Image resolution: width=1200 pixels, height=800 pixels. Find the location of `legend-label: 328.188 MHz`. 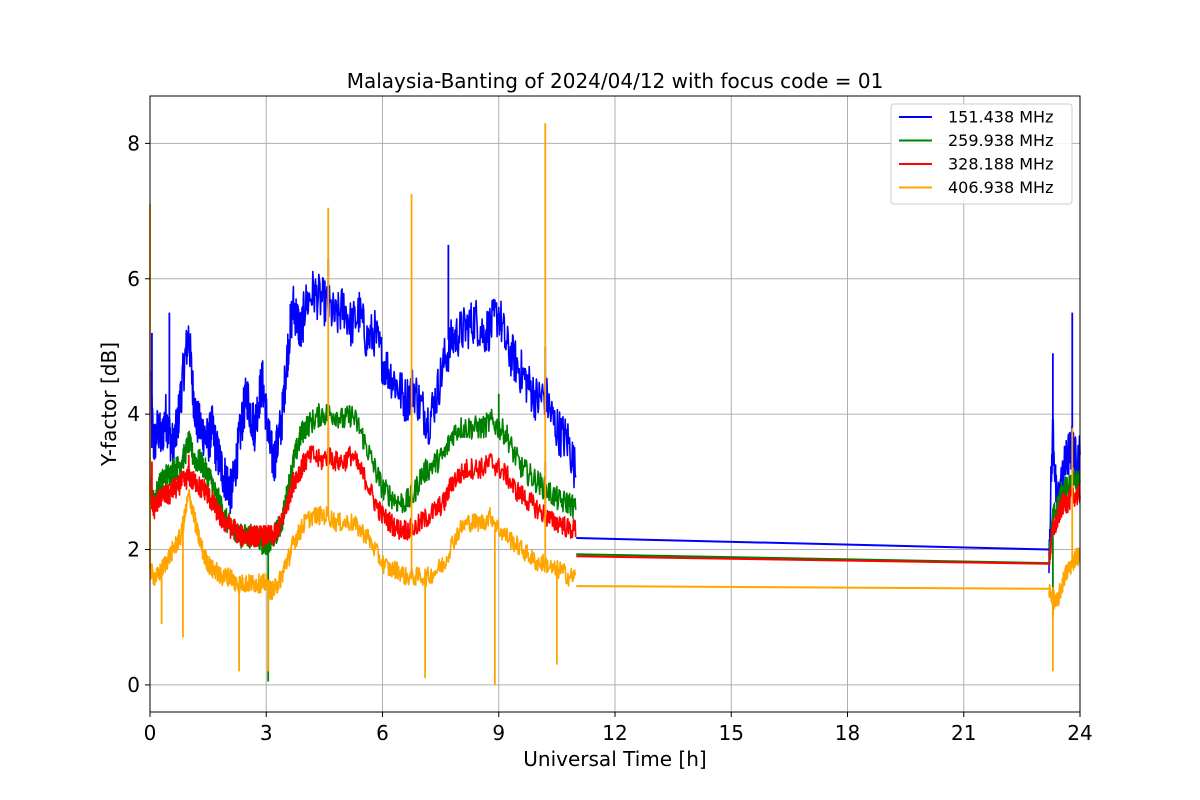

legend-label: 328.188 MHz is located at coordinates (1000, 164).